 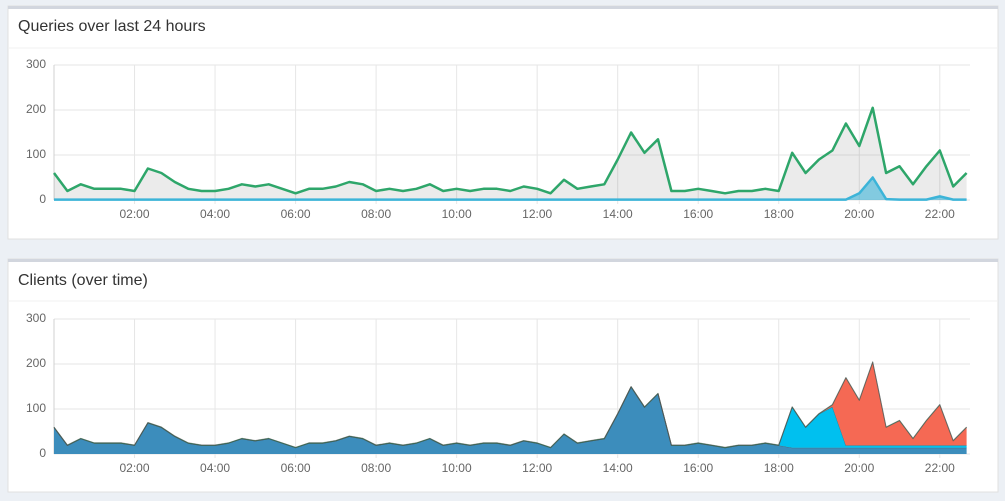 What do you see at coordinates (83, 280) in the screenshot?
I see `panel-title: Clients (over time)` at bounding box center [83, 280].